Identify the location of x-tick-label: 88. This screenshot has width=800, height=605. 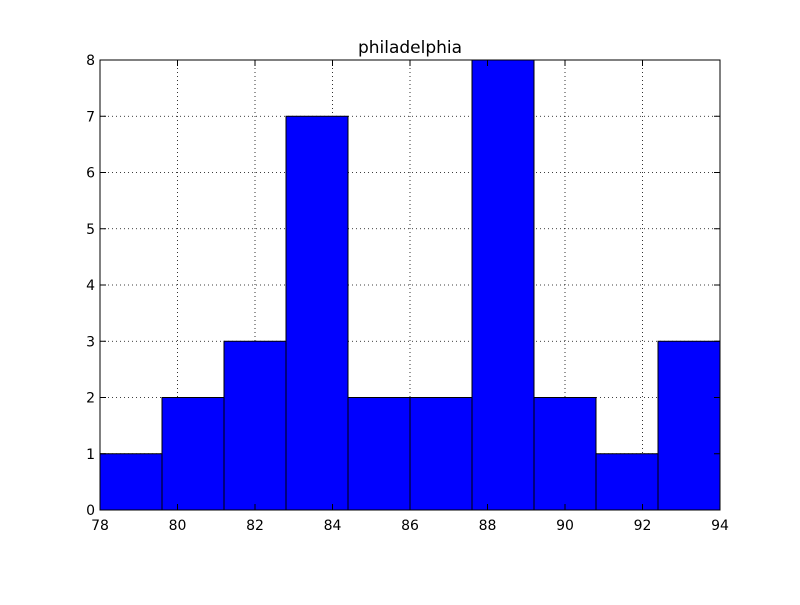
(488, 526).